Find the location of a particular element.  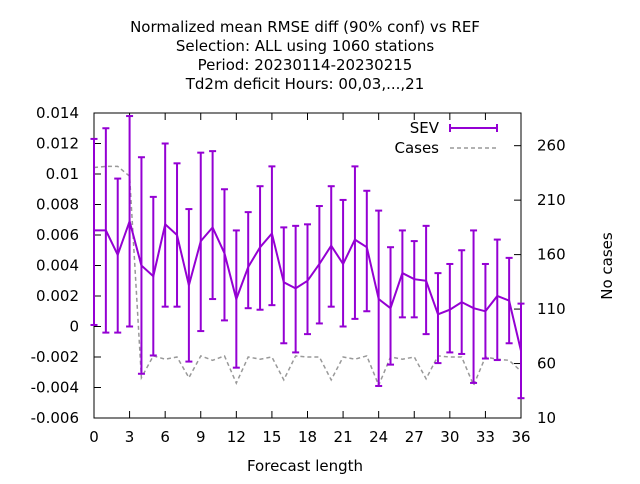

title-line: Td2m deficit Hours: 00,03,...,21 is located at coordinates (305, 84).